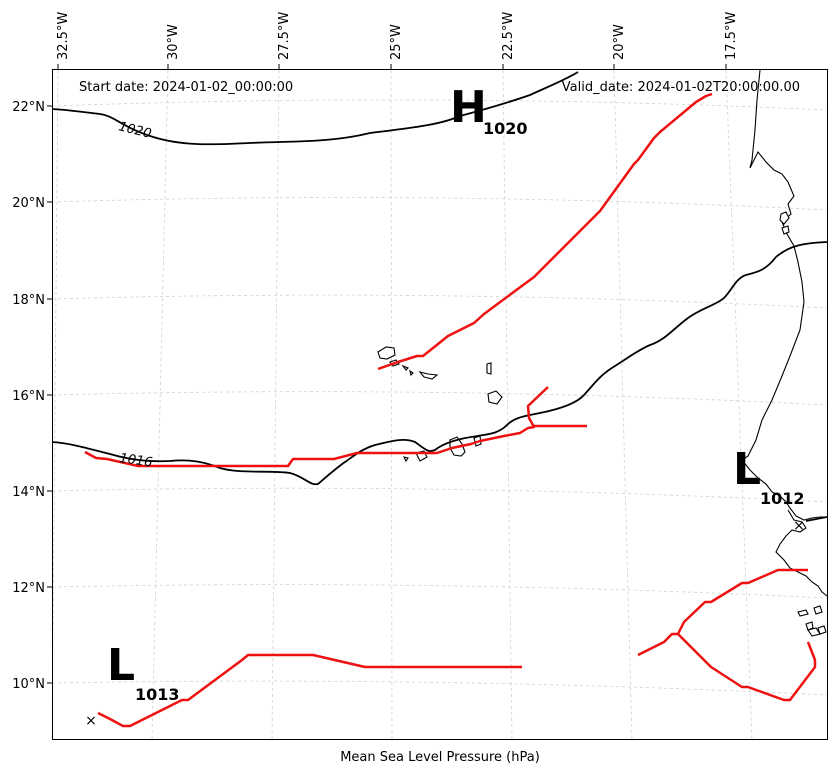  What do you see at coordinates (468, 107) in the screenshot?
I see `high-symbol: H` at bounding box center [468, 107].